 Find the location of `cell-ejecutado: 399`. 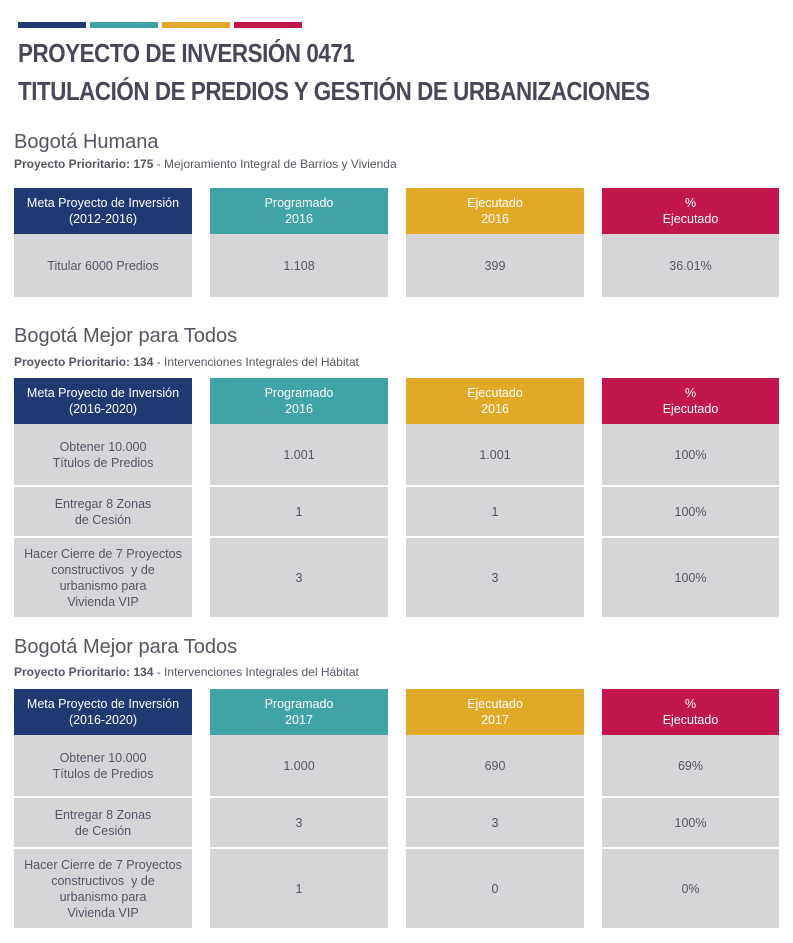

cell-ejecutado: 399 is located at coordinates (495, 265).